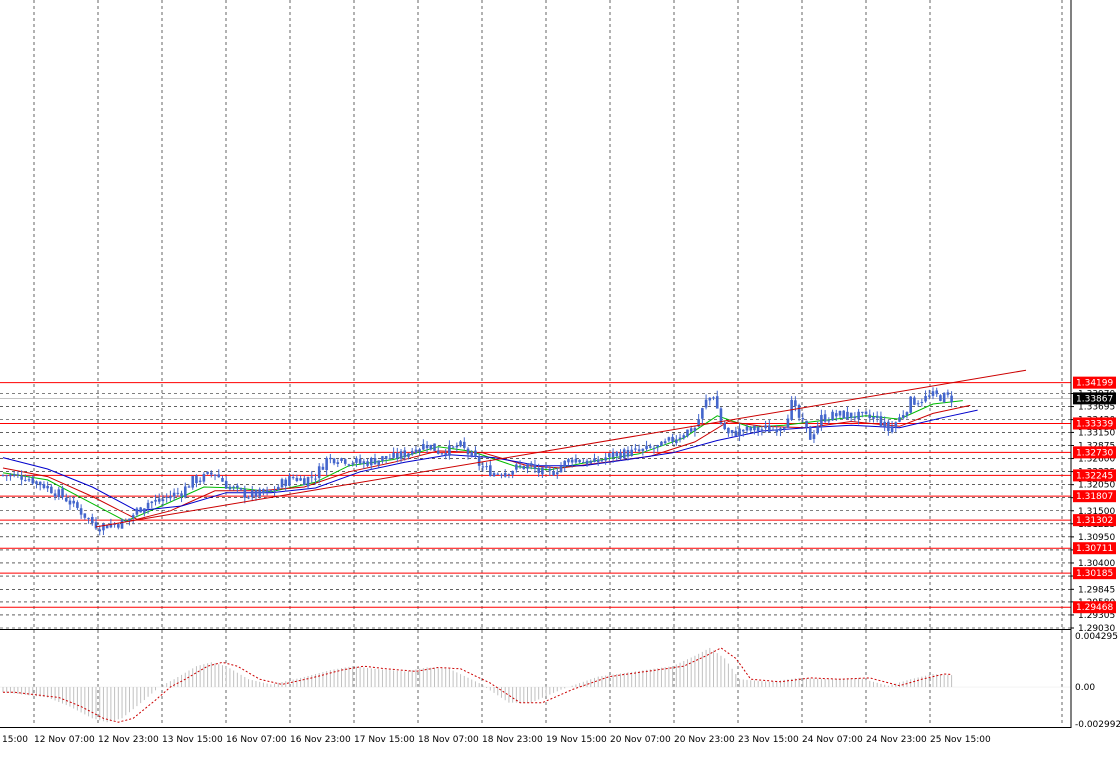  I want to click on current-price-label: 1.33867, so click(1094, 399).